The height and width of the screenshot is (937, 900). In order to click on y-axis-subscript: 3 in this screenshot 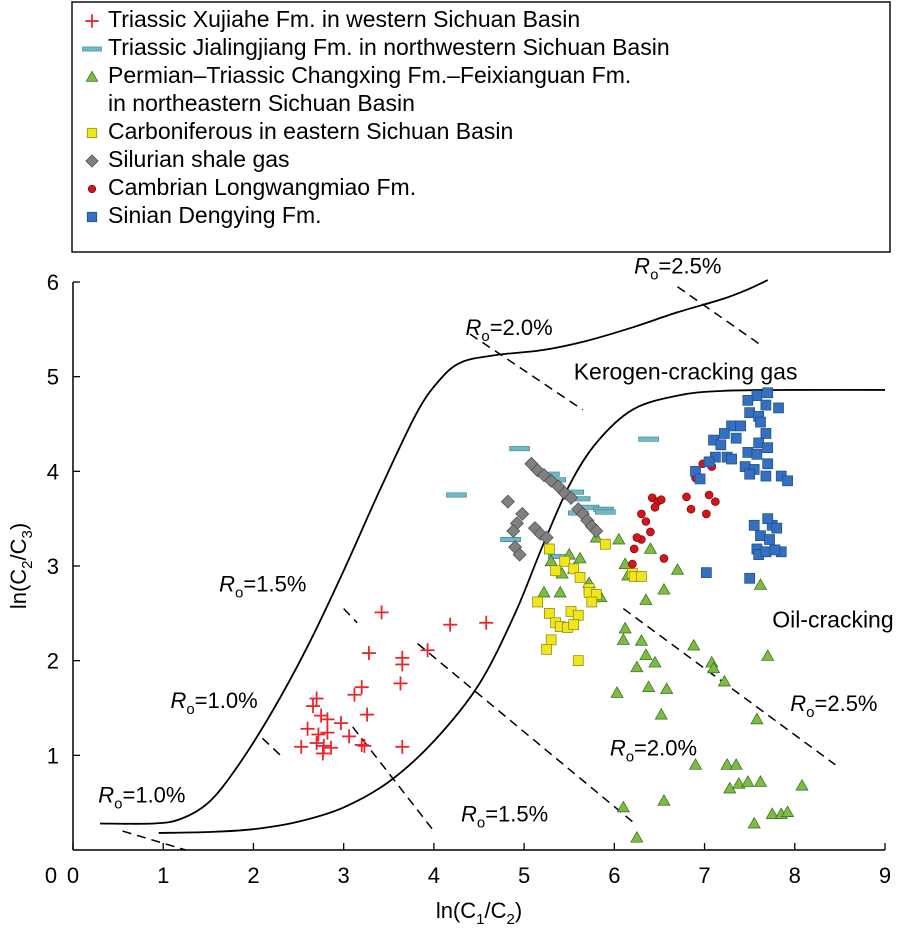, I will do `click(27, 534)`.